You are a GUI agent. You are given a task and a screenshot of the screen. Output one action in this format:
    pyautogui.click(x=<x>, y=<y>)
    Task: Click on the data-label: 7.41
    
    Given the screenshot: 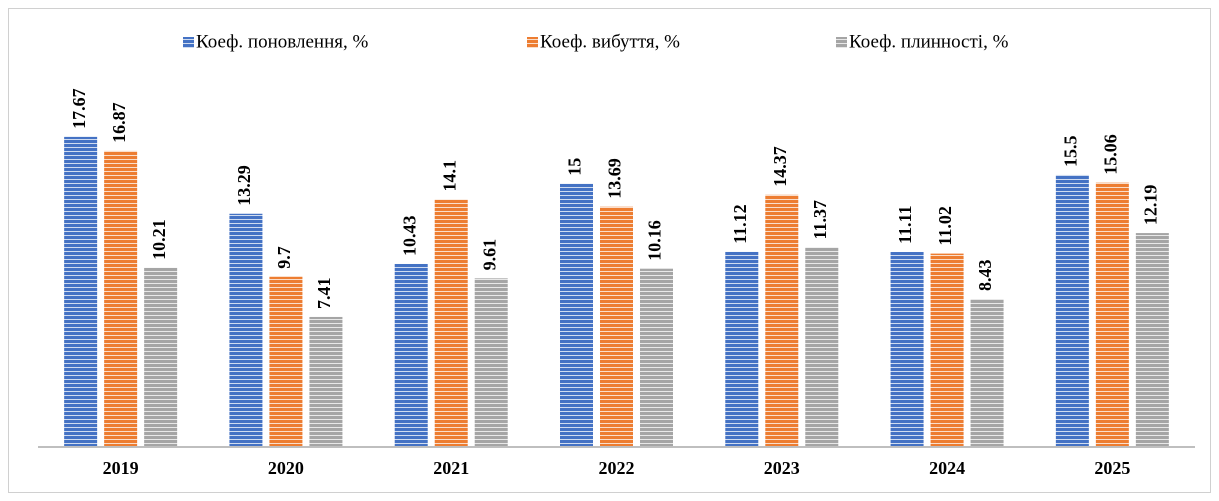 What is the action you would take?
    pyautogui.click(x=324, y=293)
    